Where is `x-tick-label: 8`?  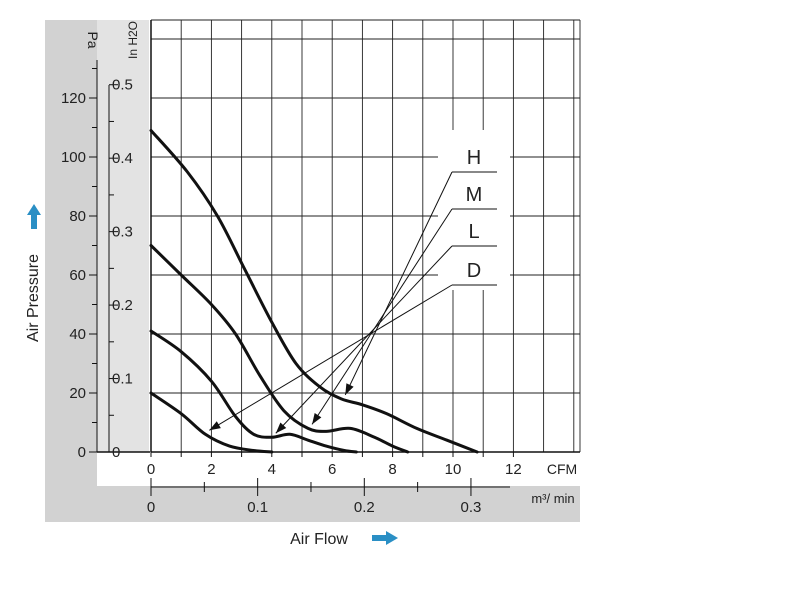 x-tick-label: 8 is located at coordinates (392, 469).